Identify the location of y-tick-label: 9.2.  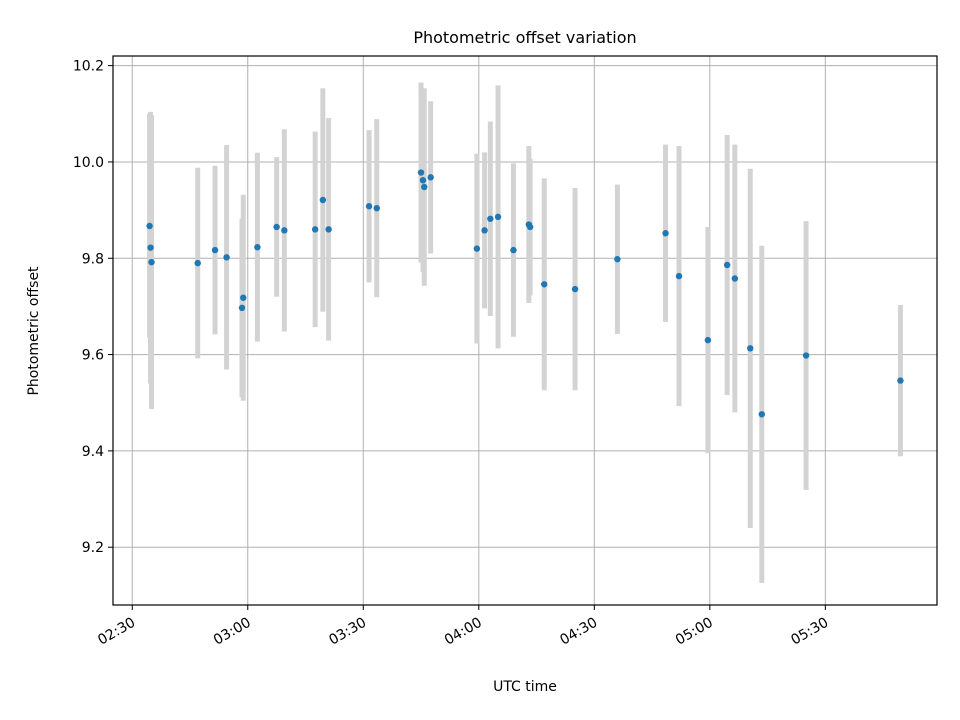
(93, 548).